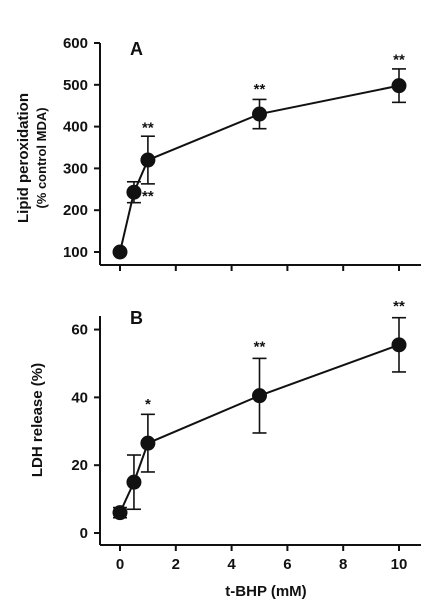 This screenshot has width=441, height=607. What do you see at coordinates (231, 564) in the screenshot?
I see `panel-b-x-tick-label: 4` at bounding box center [231, 564].